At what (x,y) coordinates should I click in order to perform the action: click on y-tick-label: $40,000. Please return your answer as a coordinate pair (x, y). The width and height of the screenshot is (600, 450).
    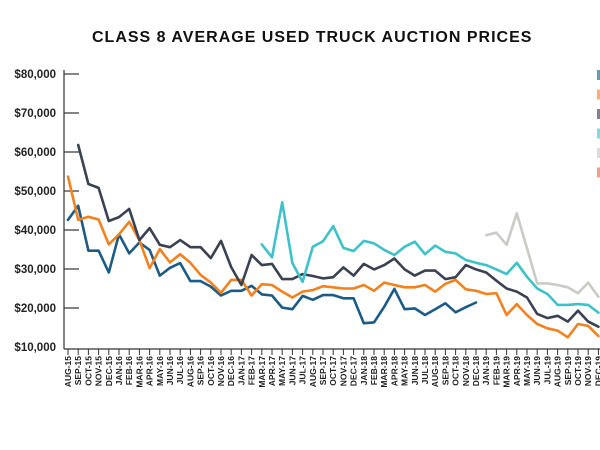
    Looking at the image, I should click on (35, 231).